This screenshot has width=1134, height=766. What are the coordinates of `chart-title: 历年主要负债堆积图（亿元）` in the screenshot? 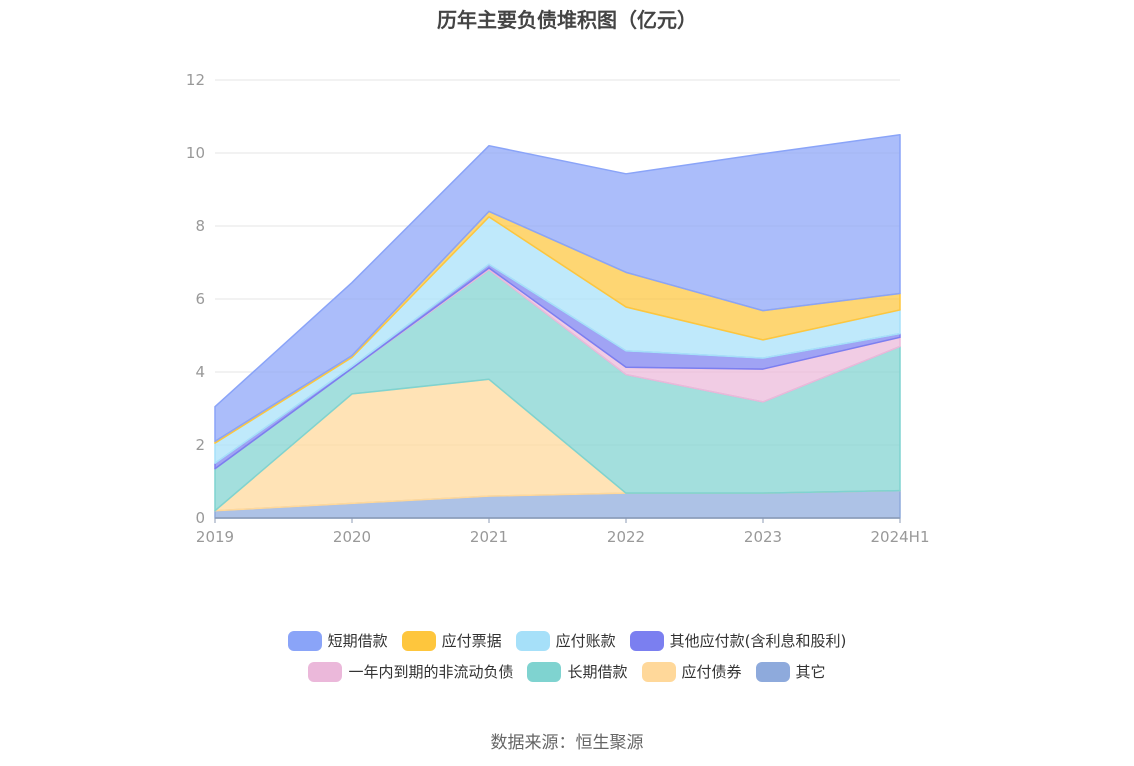 It's located at (567, 20).